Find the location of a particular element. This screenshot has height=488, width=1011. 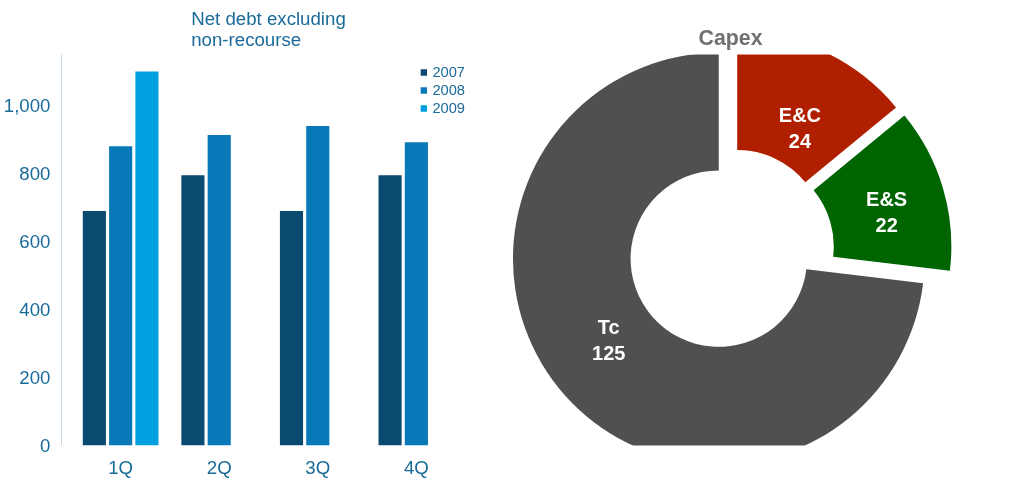

chart-title: Capex is located at coordinates (730, 37).